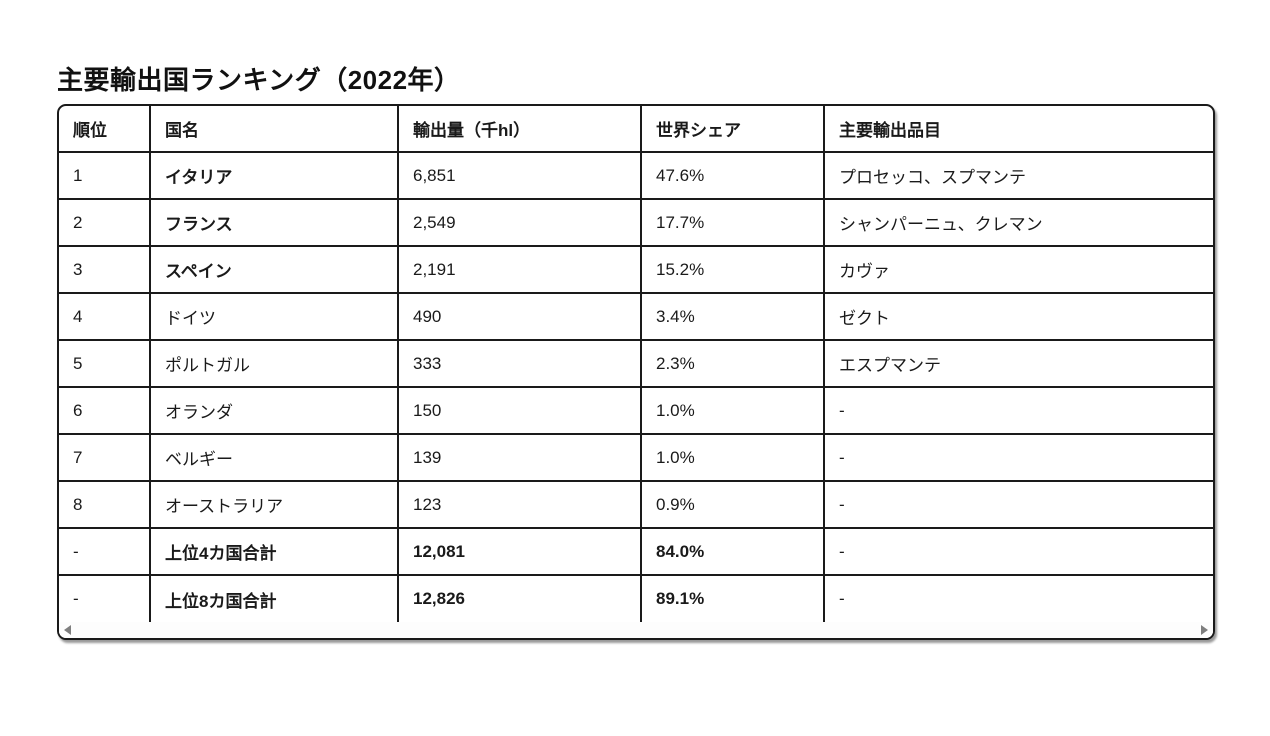 This screenshot has height=736, width=1270. Describe the element at coordinates (274, 269) in the screenshot. I see `cell-country: スペイン` at that location.